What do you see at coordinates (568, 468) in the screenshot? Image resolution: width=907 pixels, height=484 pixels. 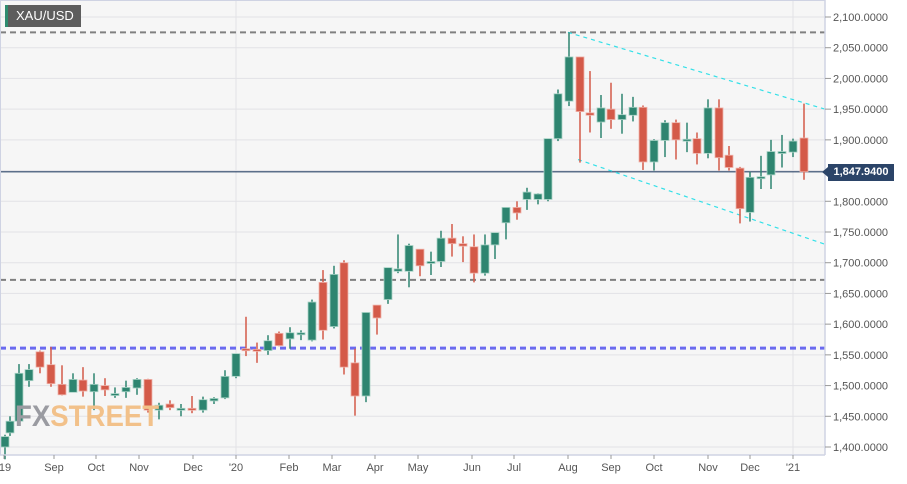 I see `x-tick-label: Aug` at bounding box center [568, 468].